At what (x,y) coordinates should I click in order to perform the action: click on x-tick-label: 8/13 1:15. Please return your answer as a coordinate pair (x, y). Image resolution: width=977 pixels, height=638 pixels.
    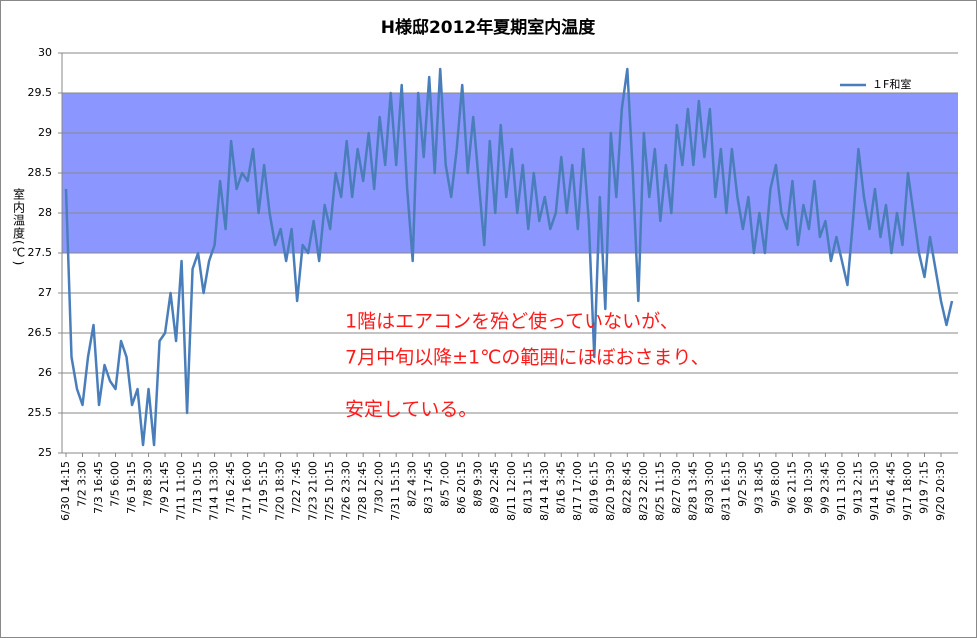
    Looking at the image, I should click on (527, 487).